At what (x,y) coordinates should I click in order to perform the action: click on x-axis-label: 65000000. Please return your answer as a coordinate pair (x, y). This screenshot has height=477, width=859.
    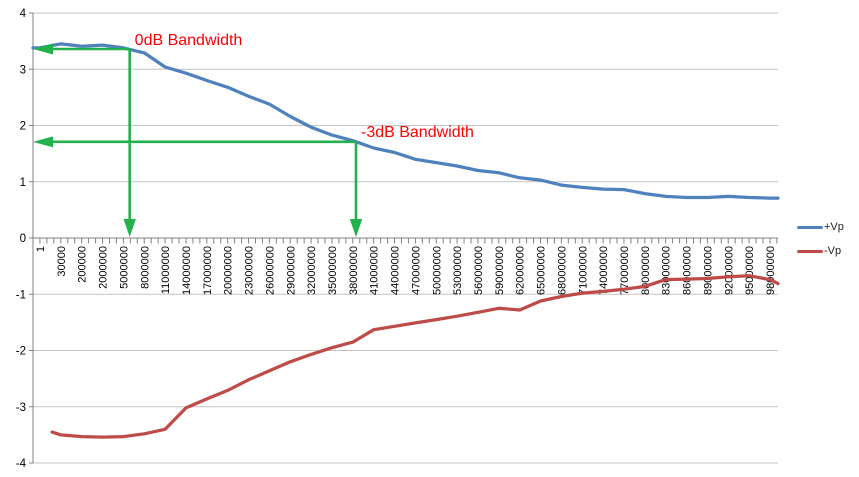
    Looking at the image, I should click on (542, 270).